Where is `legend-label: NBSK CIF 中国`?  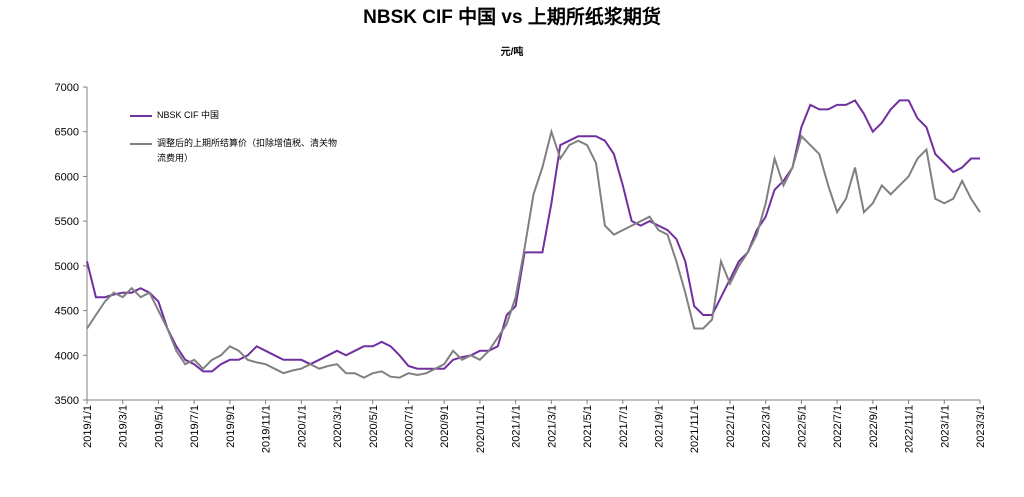 legend-label: NBSK CIF 中国 is located at coordinates (188, 115).